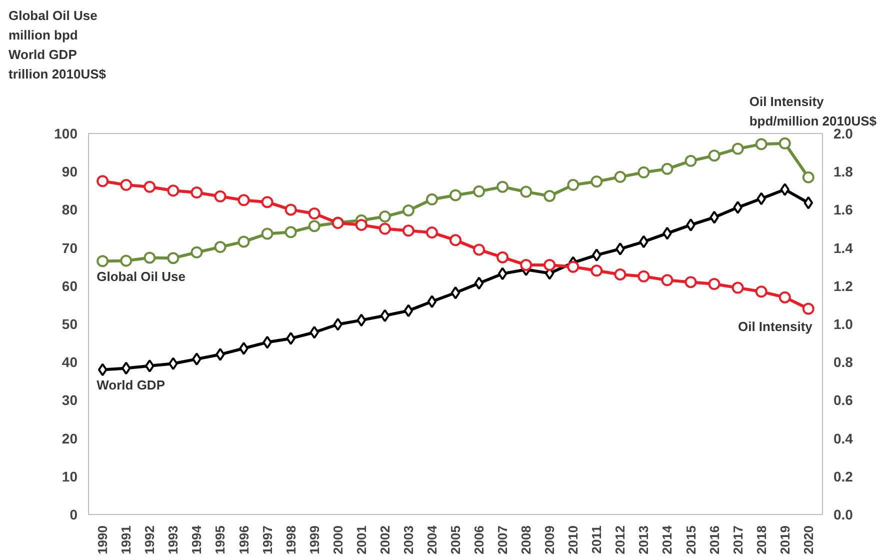  What do you see at coordinates (126, 540) in the screenshot?
I see `x-tick-label: 1991` at bounding box center [126, 540].